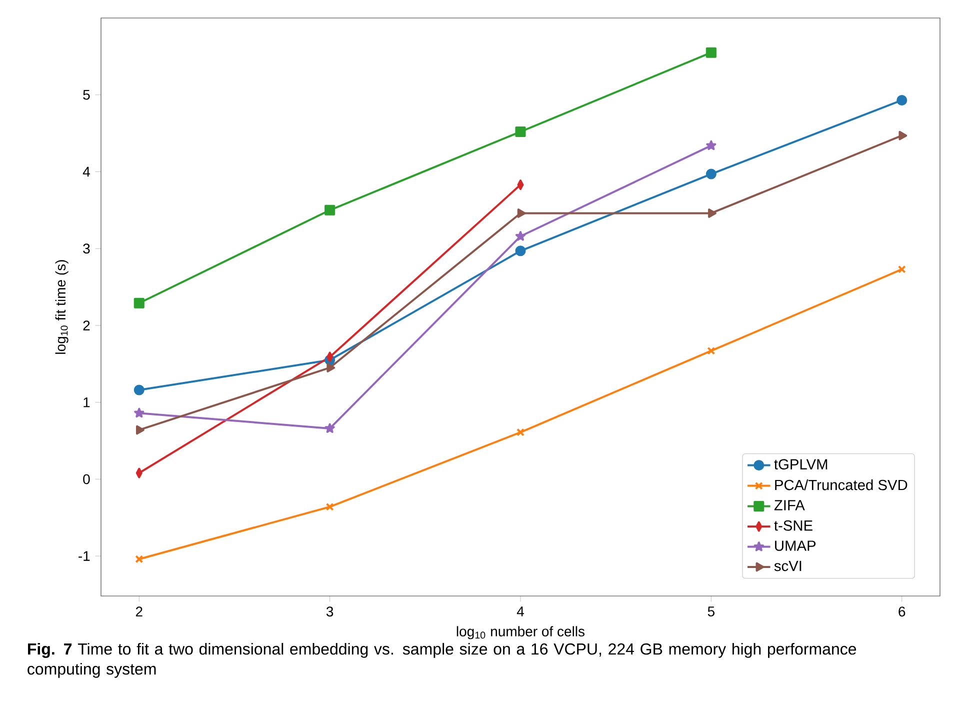 This screenshot has width=954, height=722. I want to click on legend-label: scVI, so click(788, 566).